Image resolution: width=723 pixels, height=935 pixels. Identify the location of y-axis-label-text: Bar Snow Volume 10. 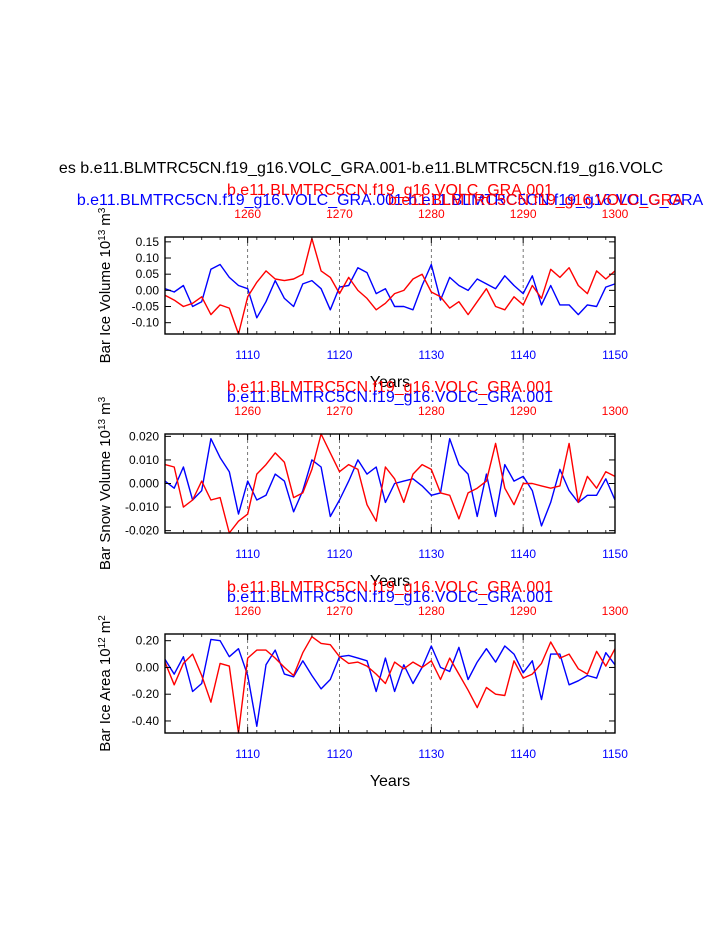
(105, 500).